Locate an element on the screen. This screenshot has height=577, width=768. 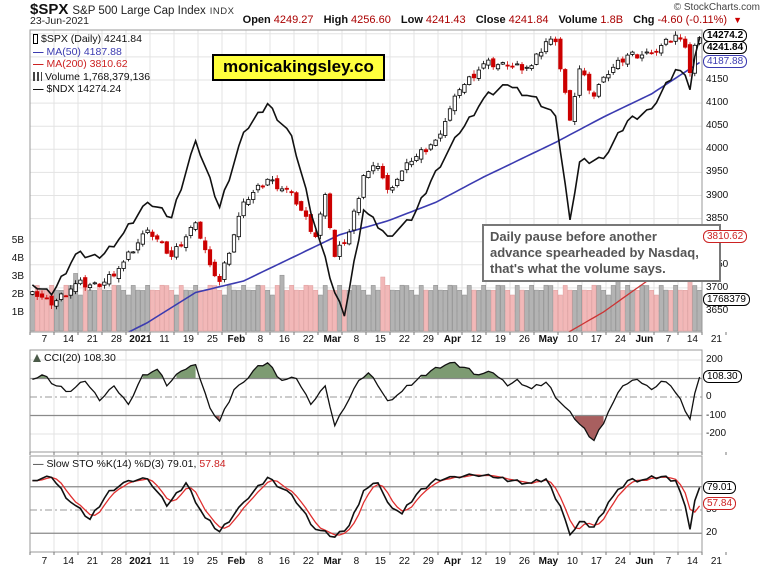
cci-legend-label: CCI(20) 108.30 is located at coordinates (80, 358).